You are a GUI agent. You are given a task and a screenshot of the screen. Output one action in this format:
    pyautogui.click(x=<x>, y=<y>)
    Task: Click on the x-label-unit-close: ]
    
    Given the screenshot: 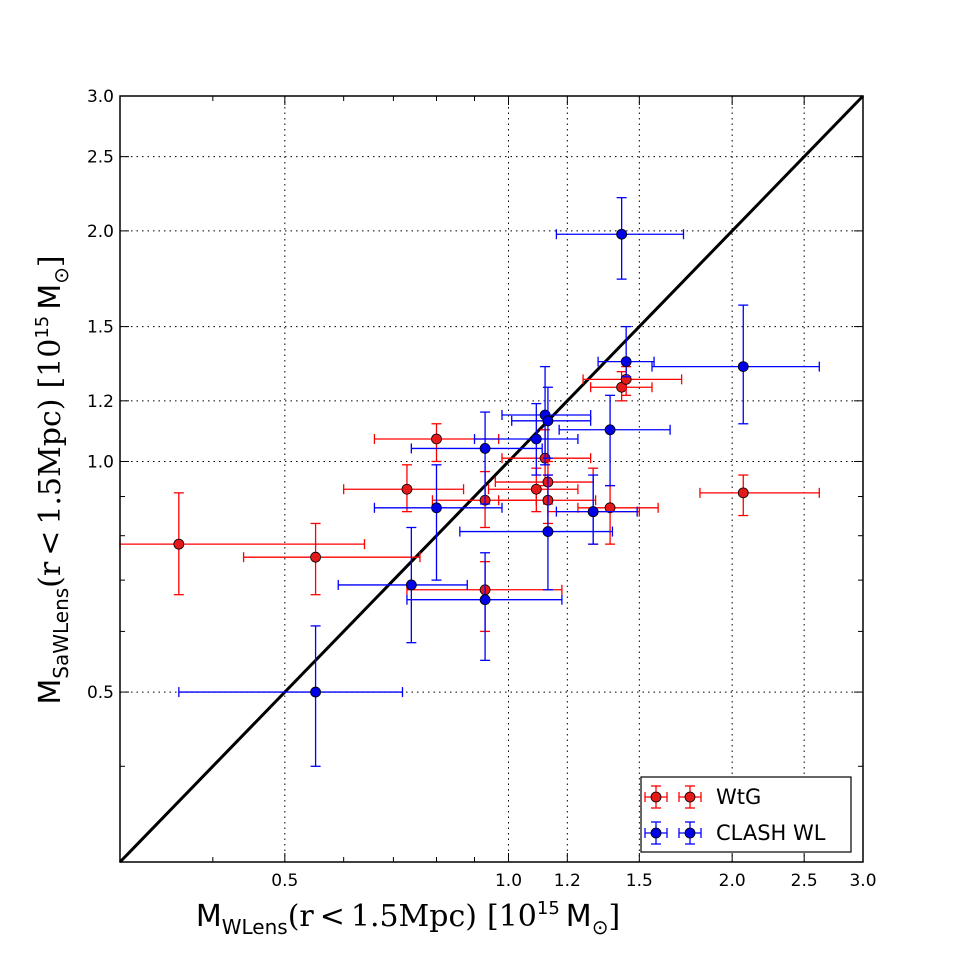 What is the action you would take?
    pyautogui.click(x=614, y=916)
    